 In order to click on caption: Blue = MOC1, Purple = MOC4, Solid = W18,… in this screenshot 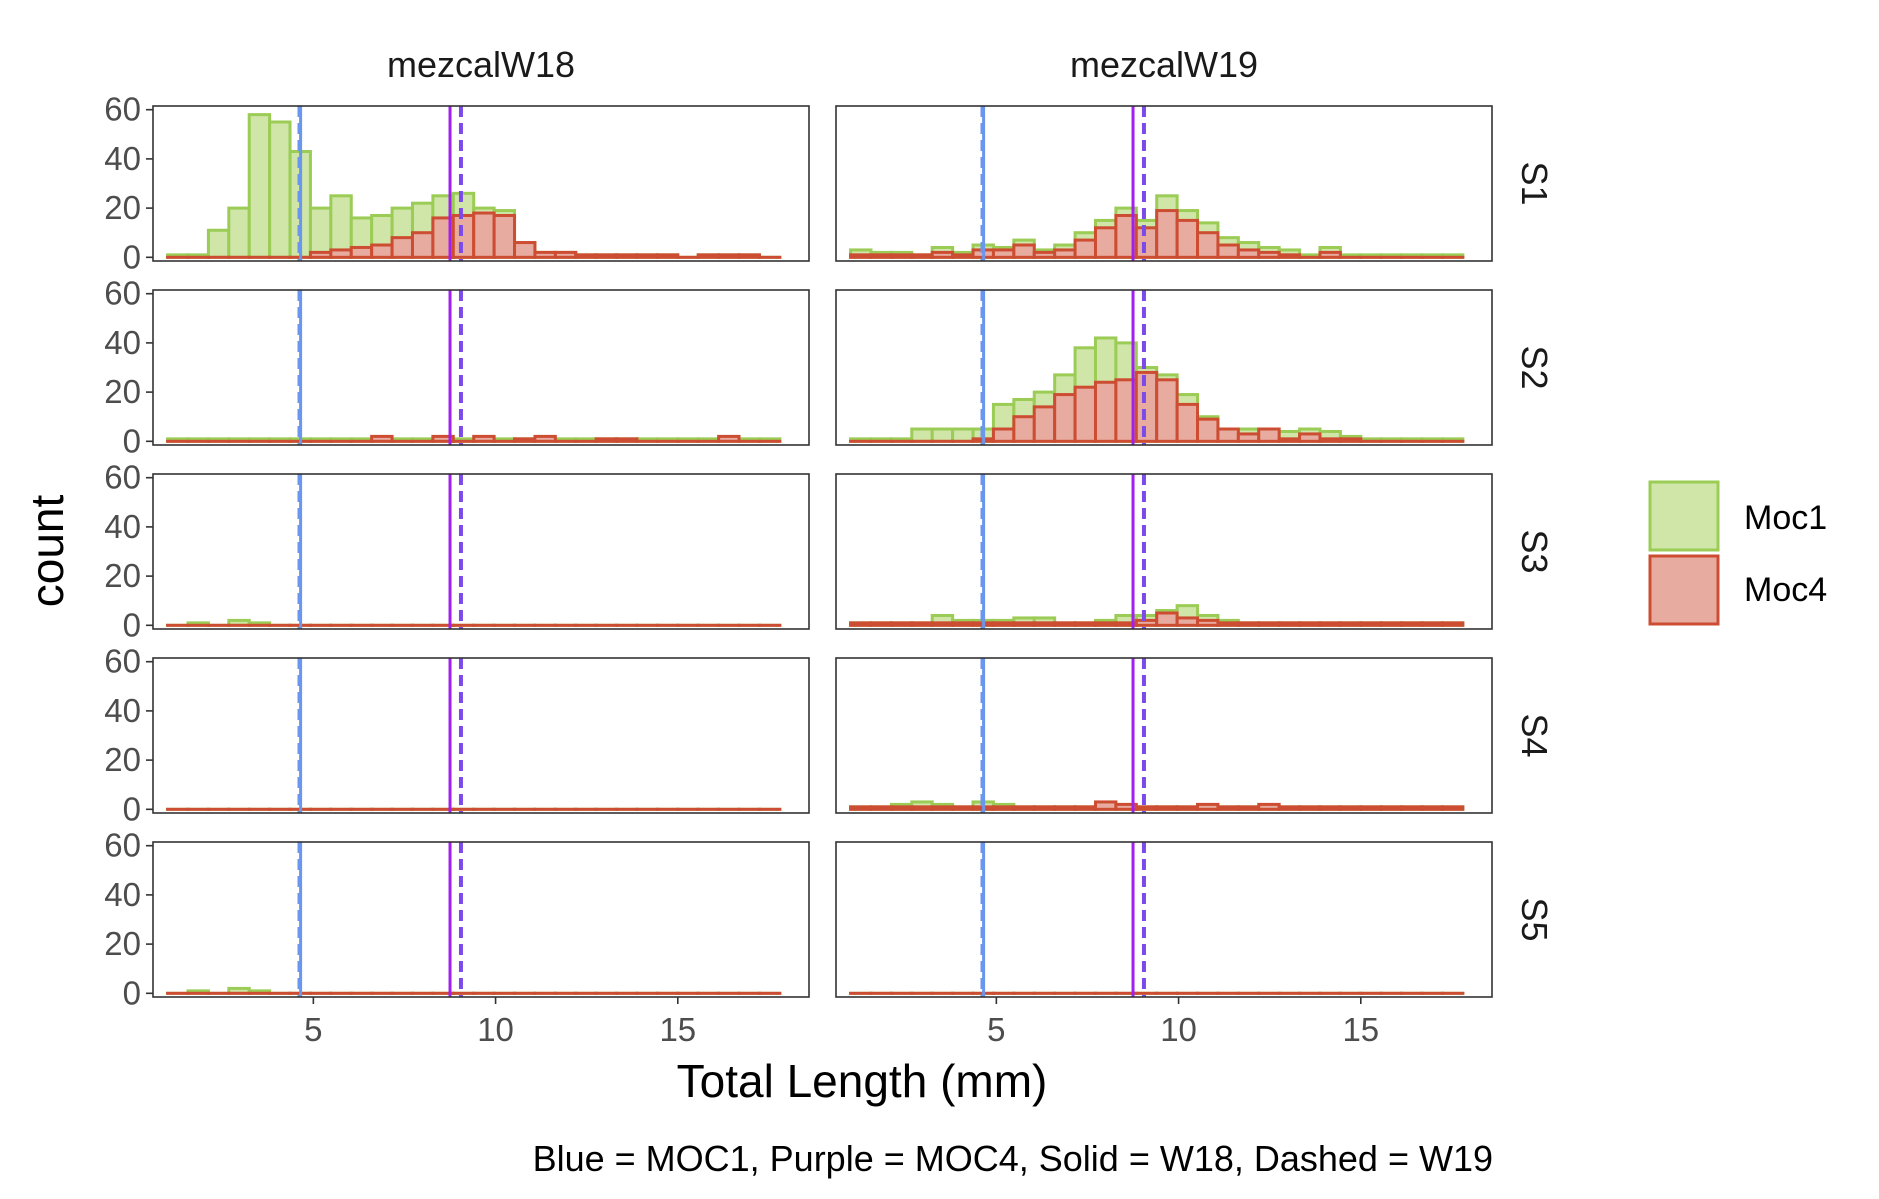, I will do `click(1013, 1158)`.